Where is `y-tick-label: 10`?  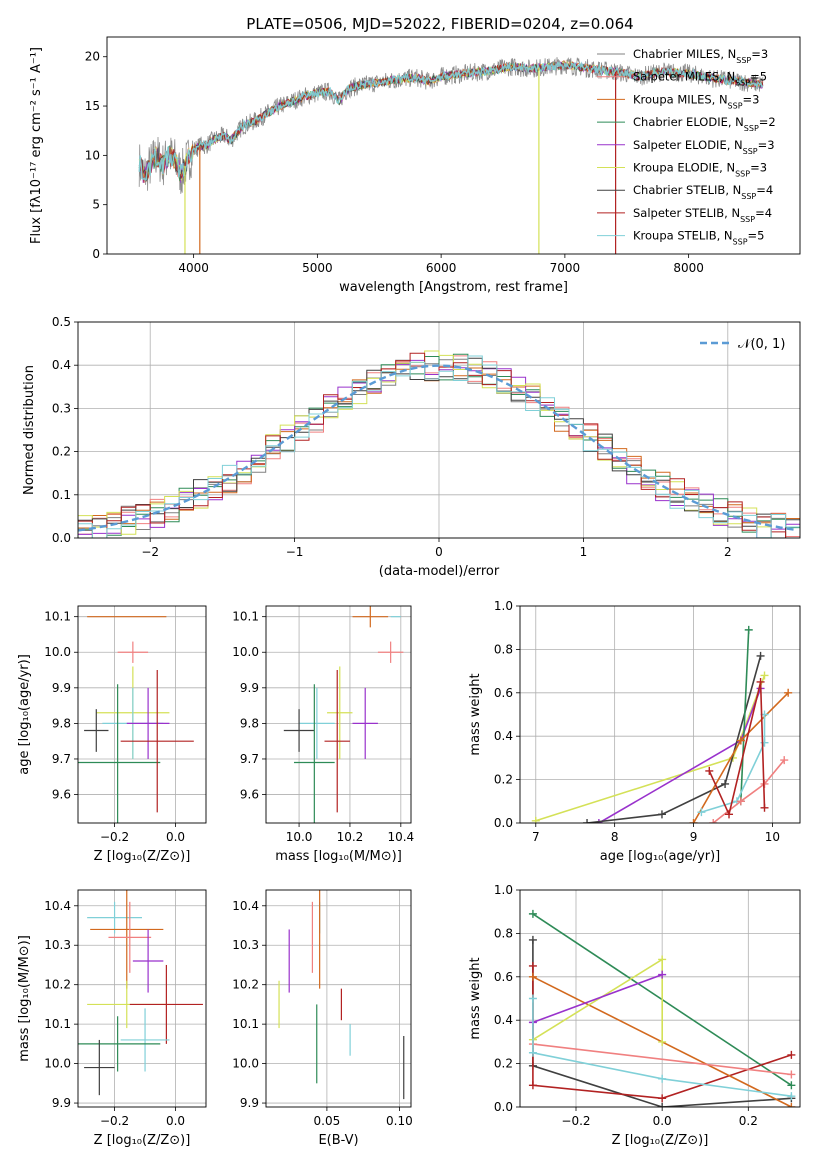 y-tick-label: 10 is located at coordinates (92, 155).